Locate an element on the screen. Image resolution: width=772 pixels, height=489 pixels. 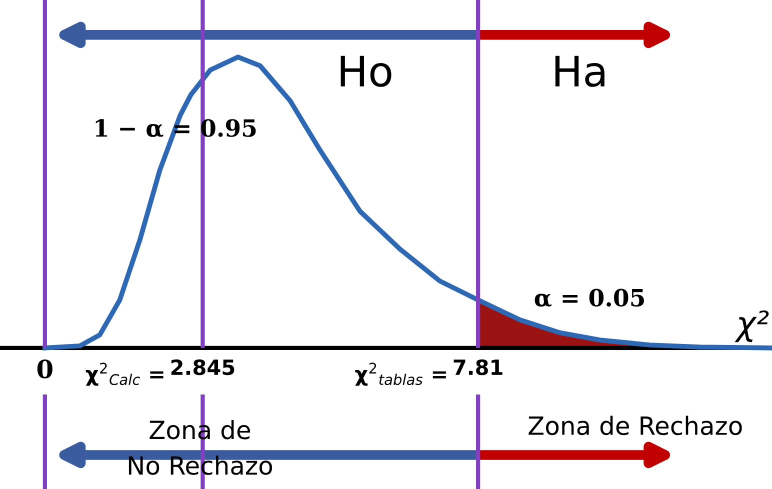
annotation: Ha is located at coordinates (579, 71).